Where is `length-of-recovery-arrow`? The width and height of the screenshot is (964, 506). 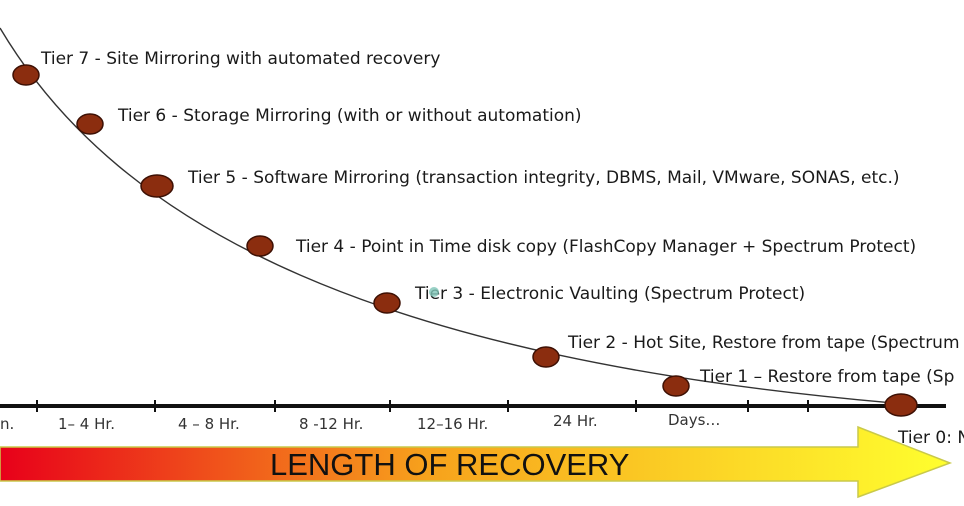
length-of-recovery-arrow is located at coordinates (476, 462).